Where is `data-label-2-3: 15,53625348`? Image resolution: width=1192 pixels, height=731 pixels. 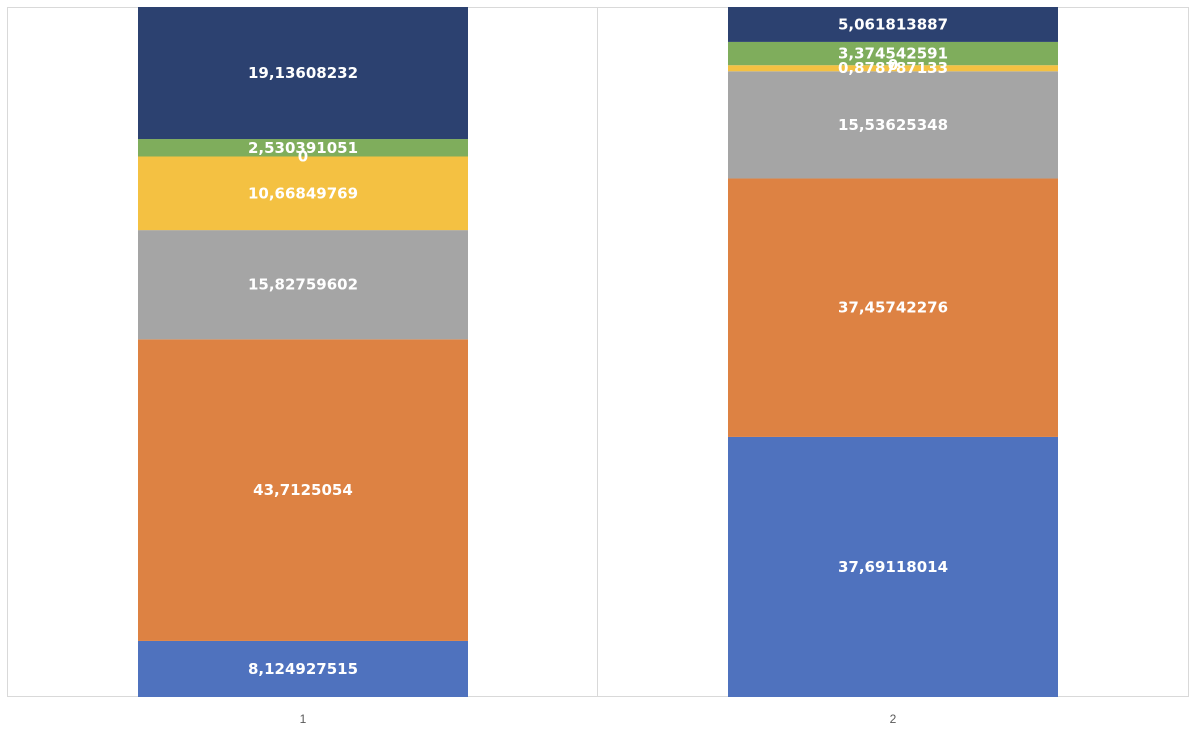 data-label-2-3: 15,53625348 is located at coordinates (893, 125).